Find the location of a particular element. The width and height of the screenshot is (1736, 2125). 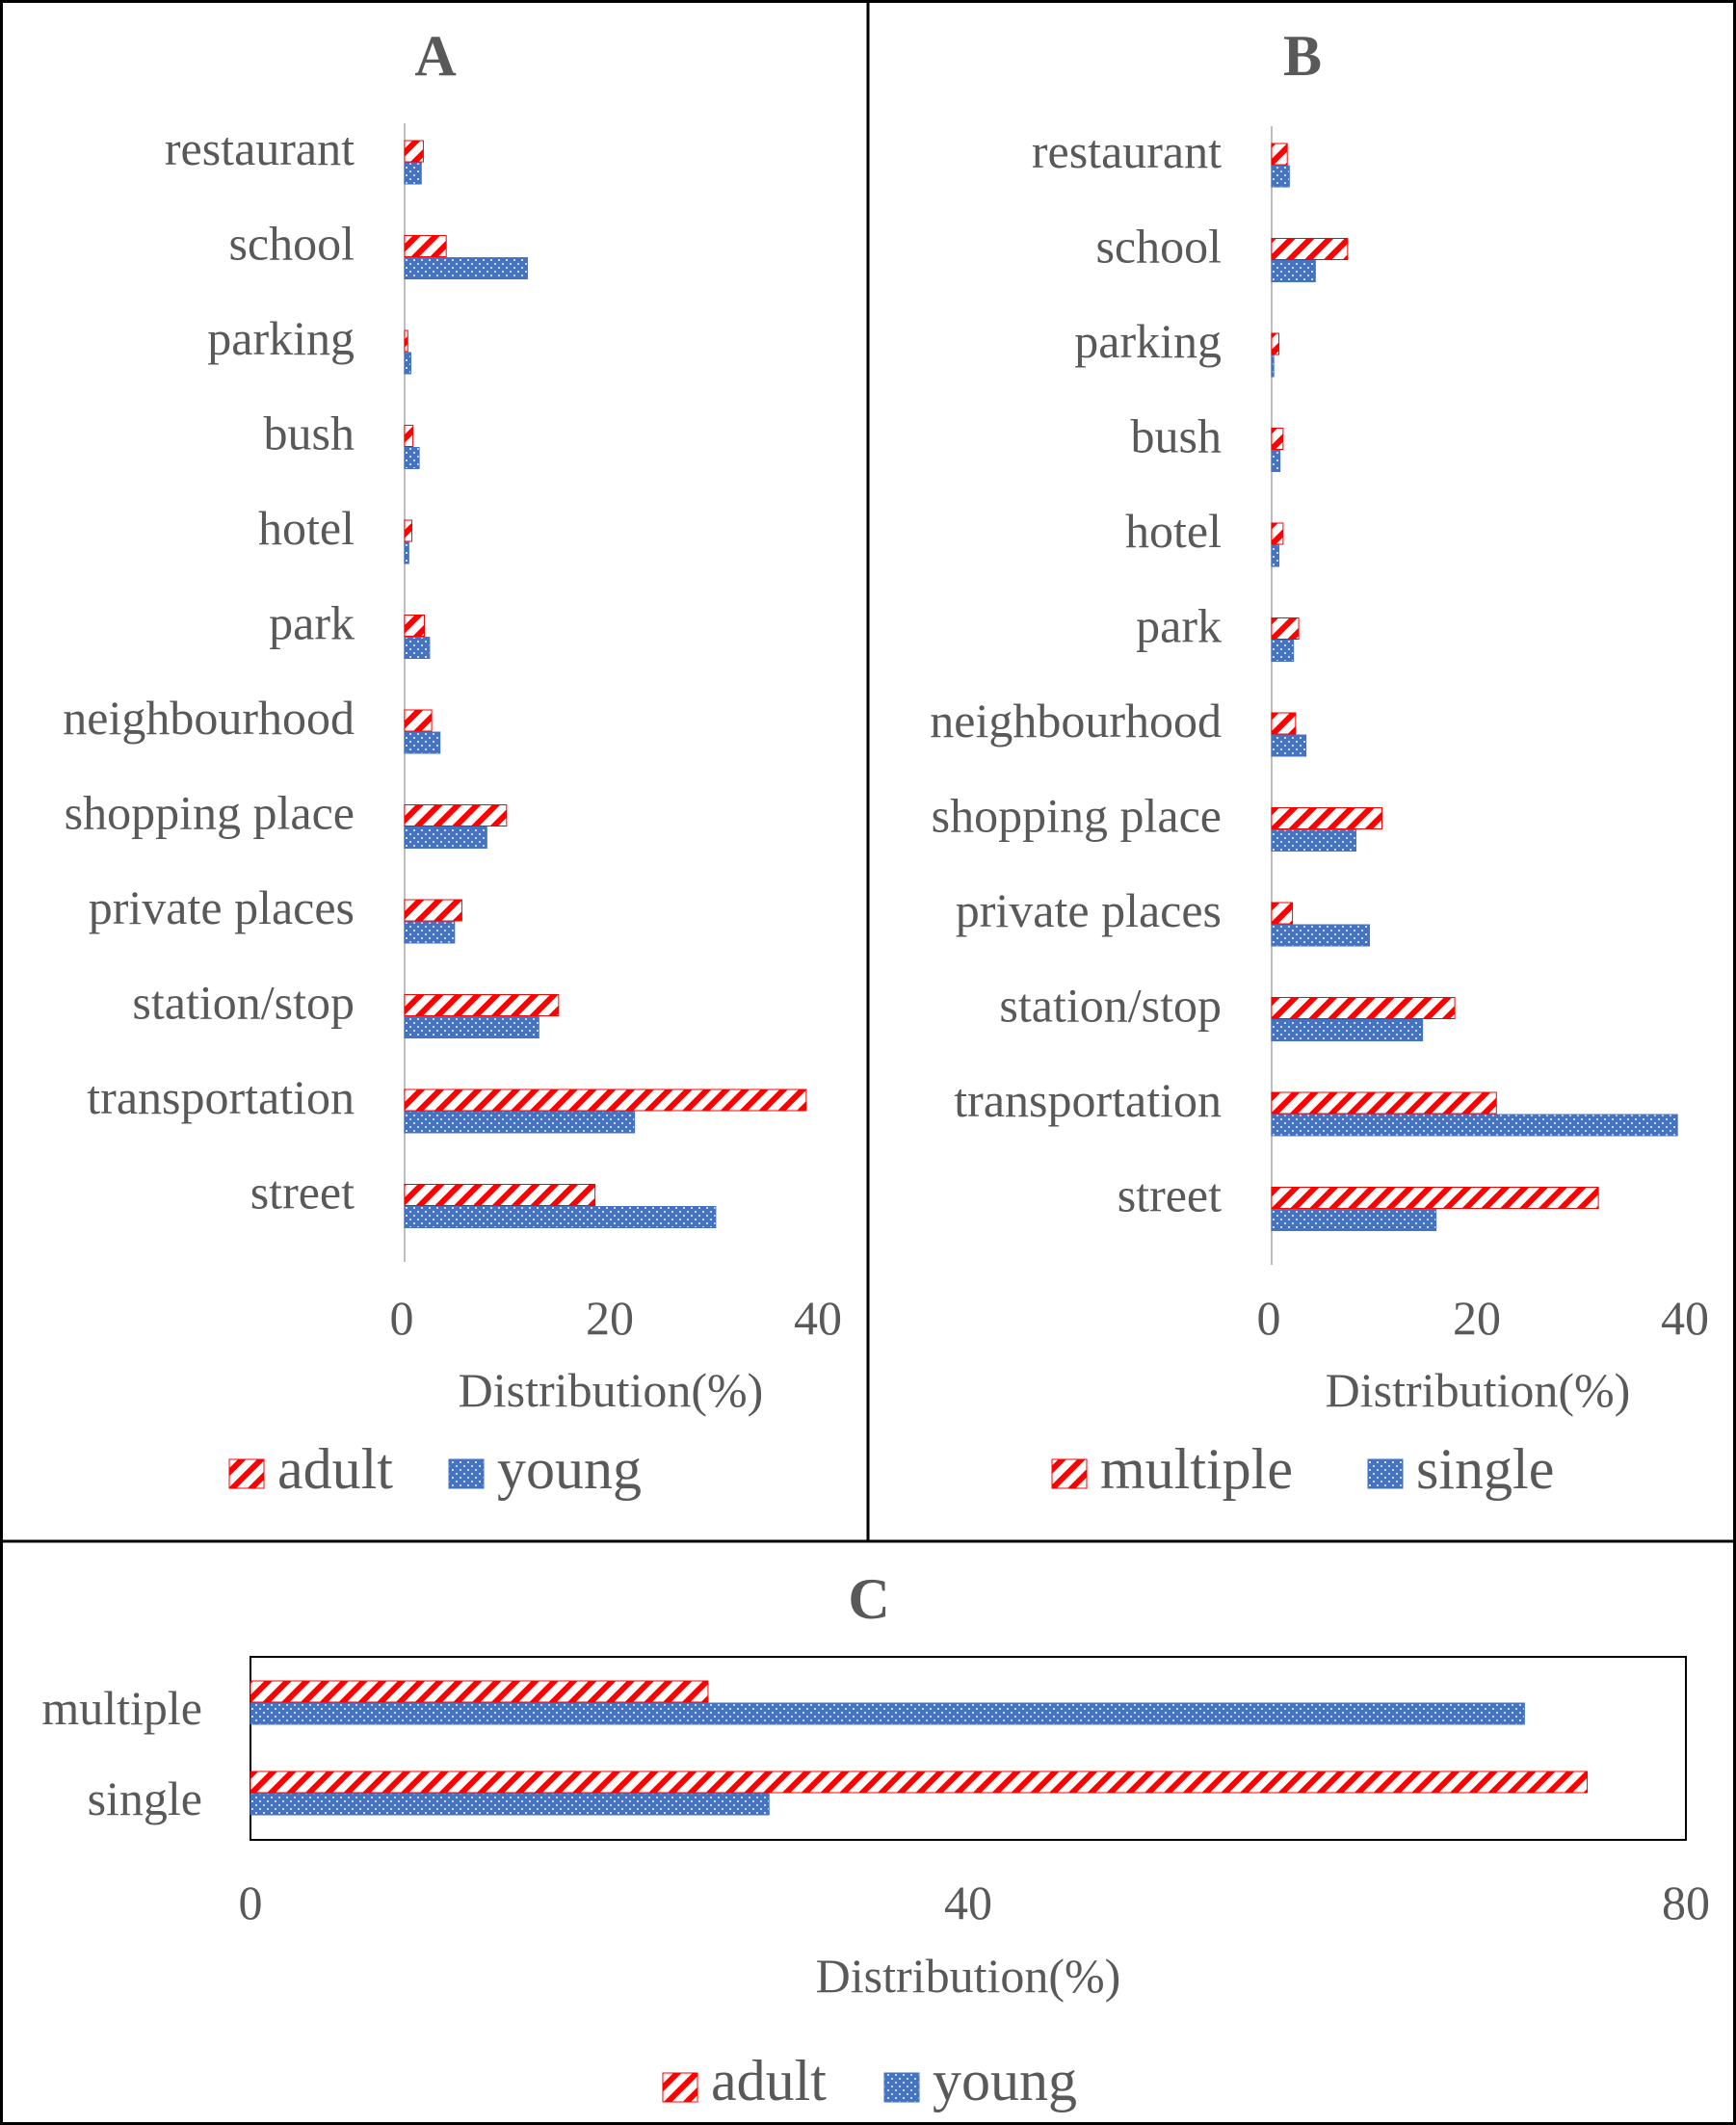

category-label: transportation is located at coordinates (1088, 1100).